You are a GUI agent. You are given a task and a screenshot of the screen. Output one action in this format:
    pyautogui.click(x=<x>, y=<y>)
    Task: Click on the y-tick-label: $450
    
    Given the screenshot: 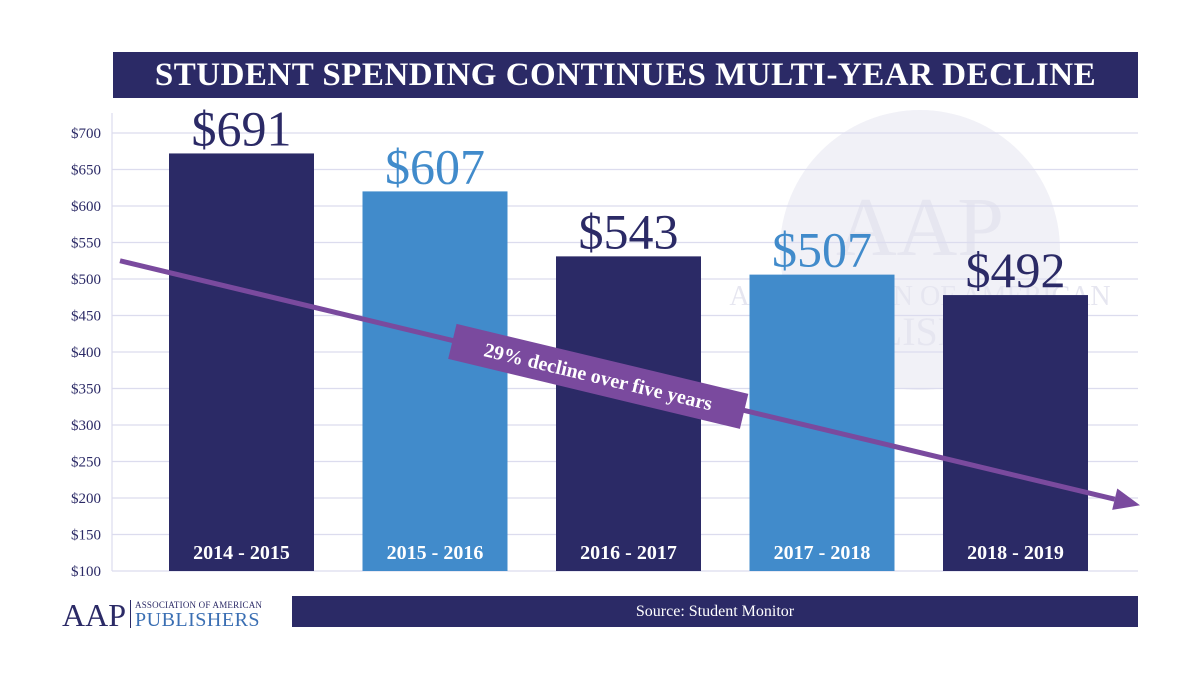 What is the action you would take?
    pyautogui.click(x=86, y=317)
    